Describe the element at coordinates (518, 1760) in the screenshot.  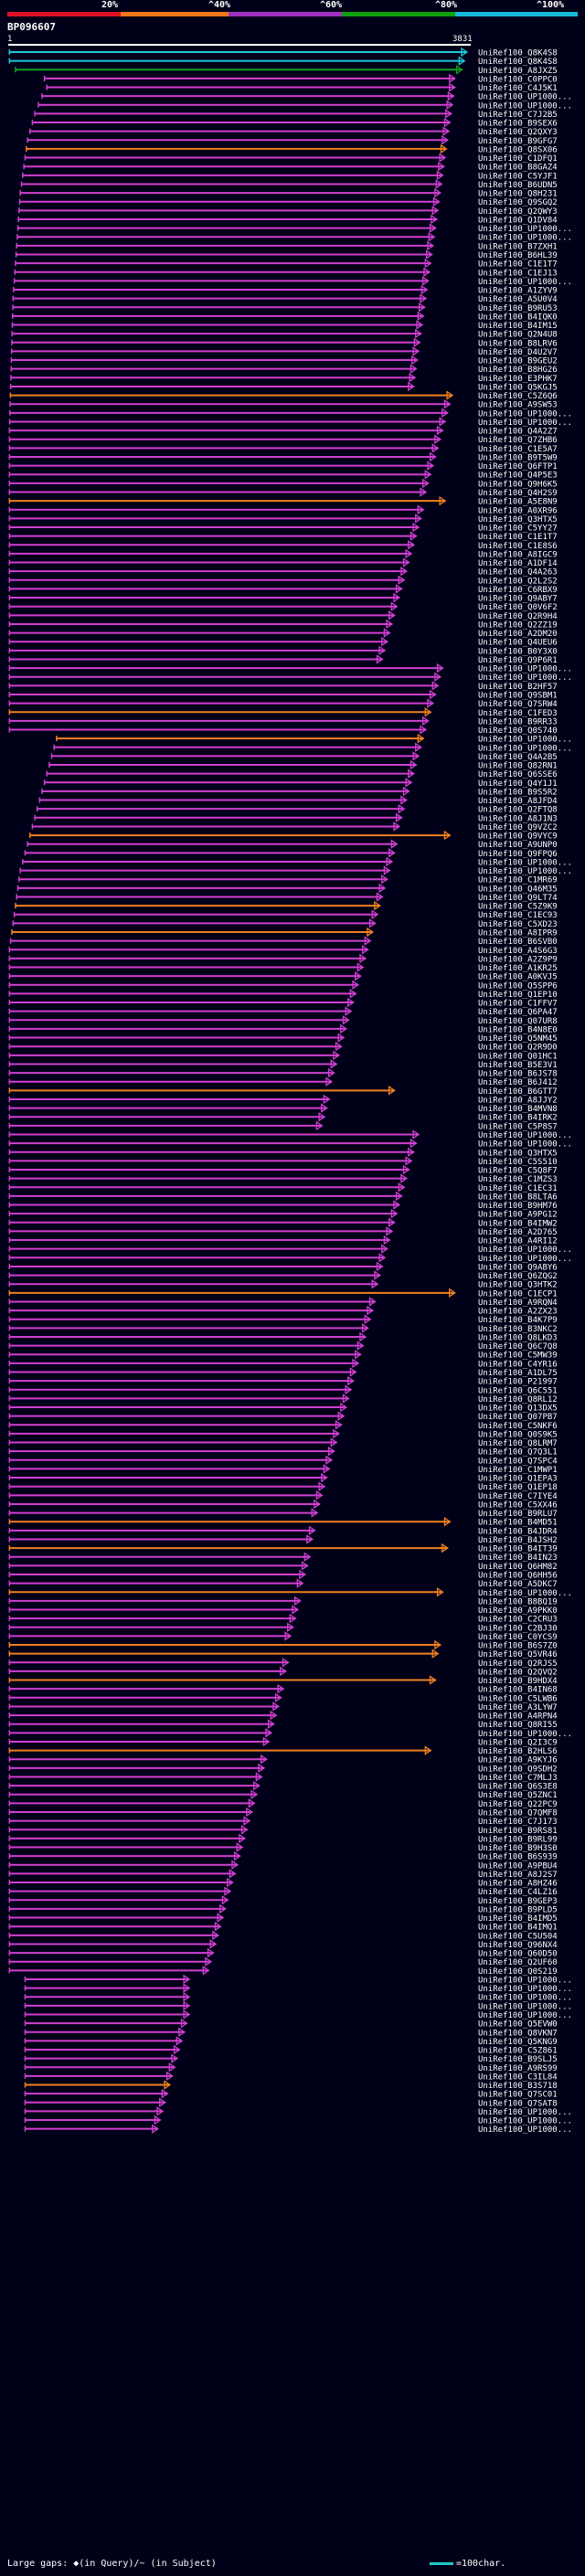
I see `hit-label: UniRef100_A9KYJ6` at that location.